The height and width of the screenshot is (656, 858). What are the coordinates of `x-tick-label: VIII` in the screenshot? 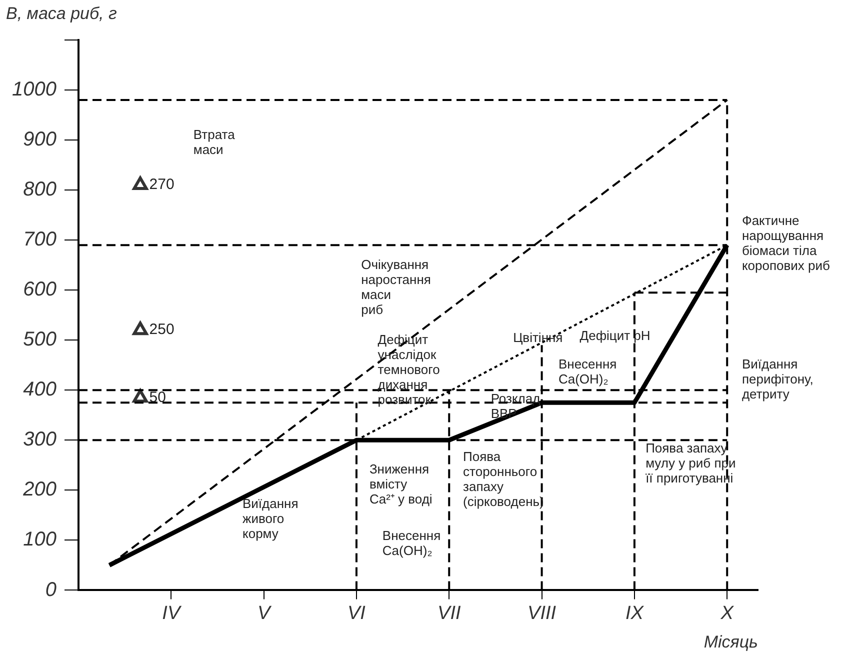 It's located at (542, 613).